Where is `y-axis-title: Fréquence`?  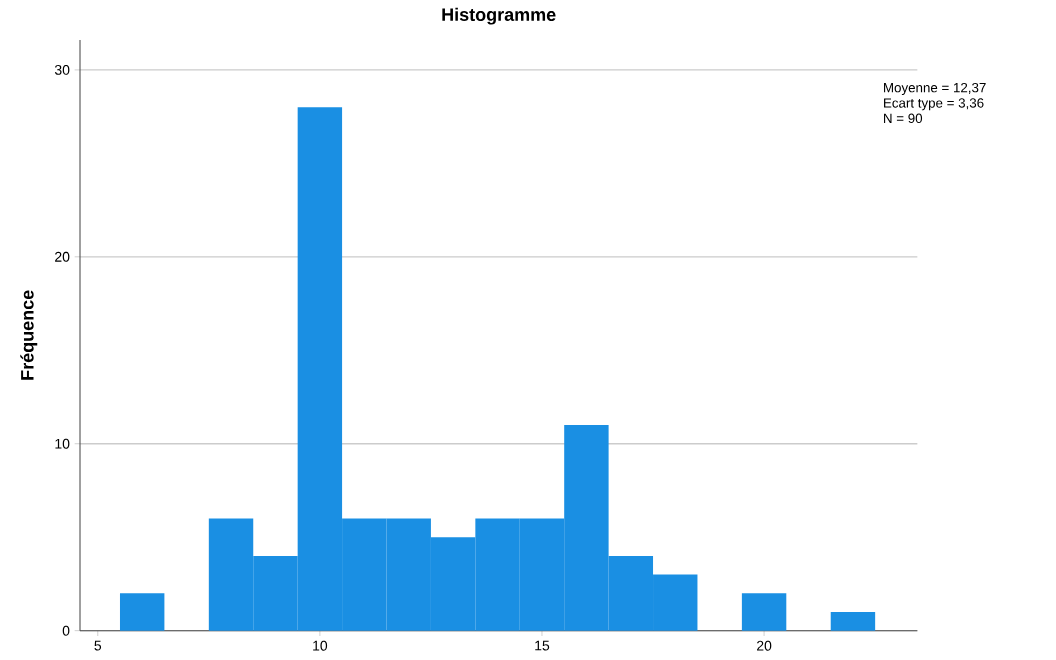
y-axis-title: Fréquence is located at coordinates (29, 335).